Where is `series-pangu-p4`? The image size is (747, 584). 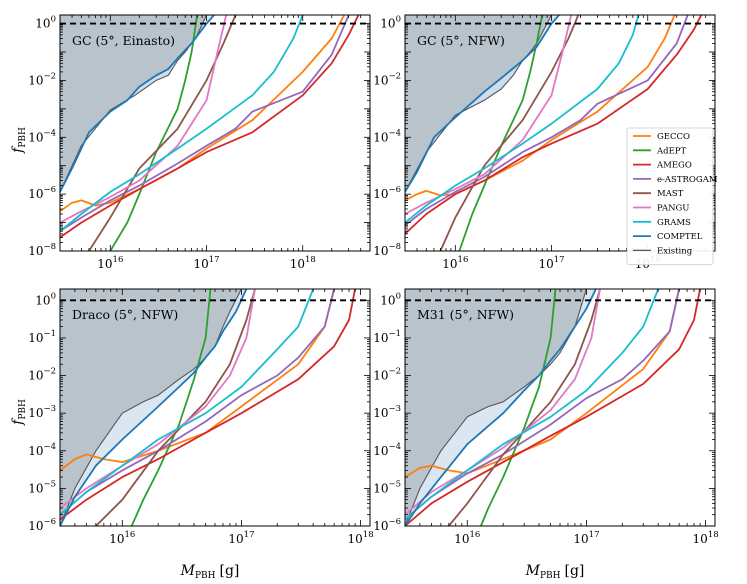 series-pangu-p4 is located at coordinates (503, 402).